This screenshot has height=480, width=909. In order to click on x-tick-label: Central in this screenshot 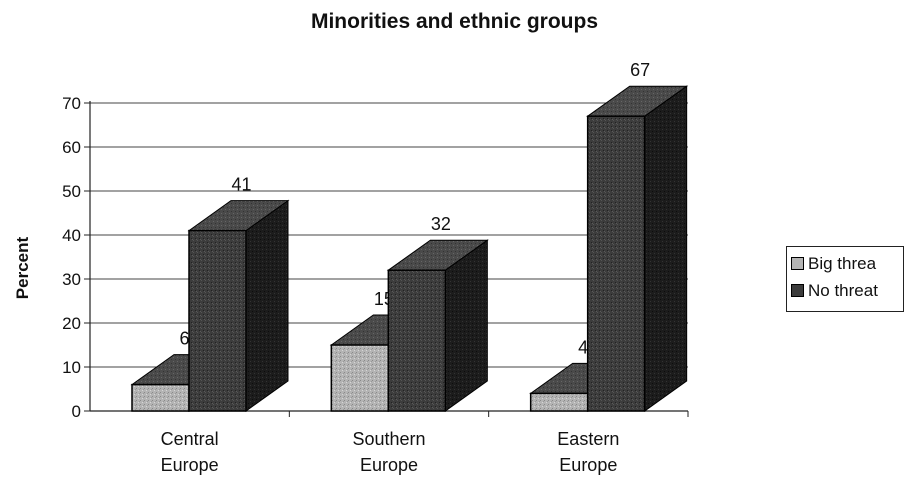, I will do `click(190, 439)`.